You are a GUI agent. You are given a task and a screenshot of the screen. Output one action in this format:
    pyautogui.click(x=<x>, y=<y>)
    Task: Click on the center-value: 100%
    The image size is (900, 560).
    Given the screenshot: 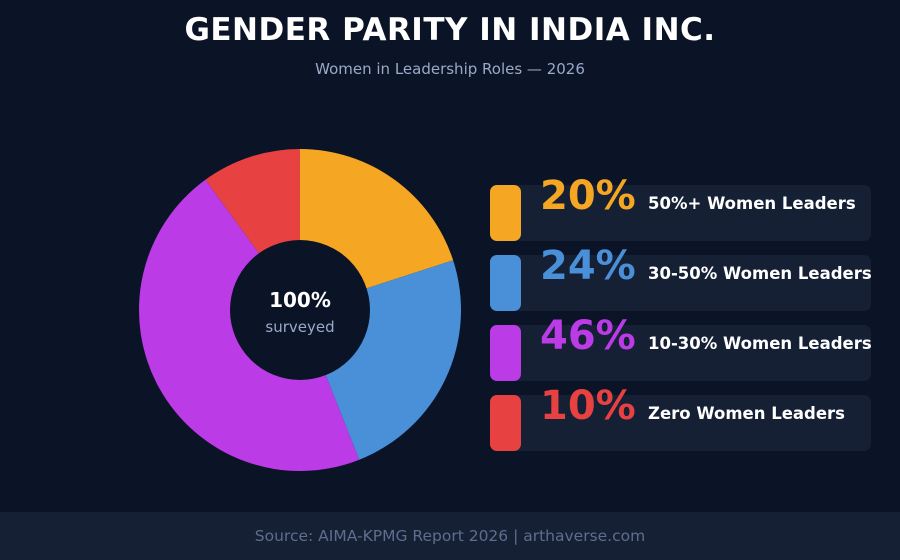 What is the action you would take?
    pyautogui.click(x=300, y=300)
    